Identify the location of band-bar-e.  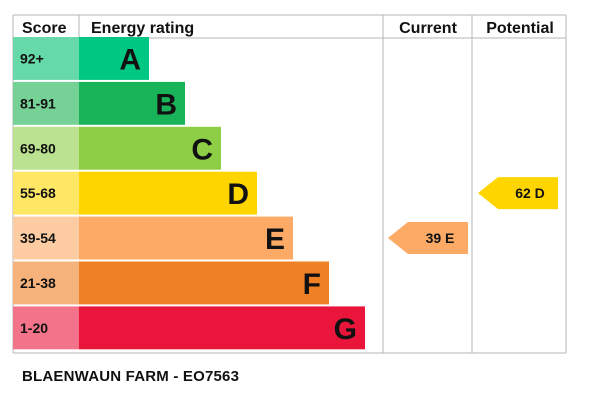
(186, 238).